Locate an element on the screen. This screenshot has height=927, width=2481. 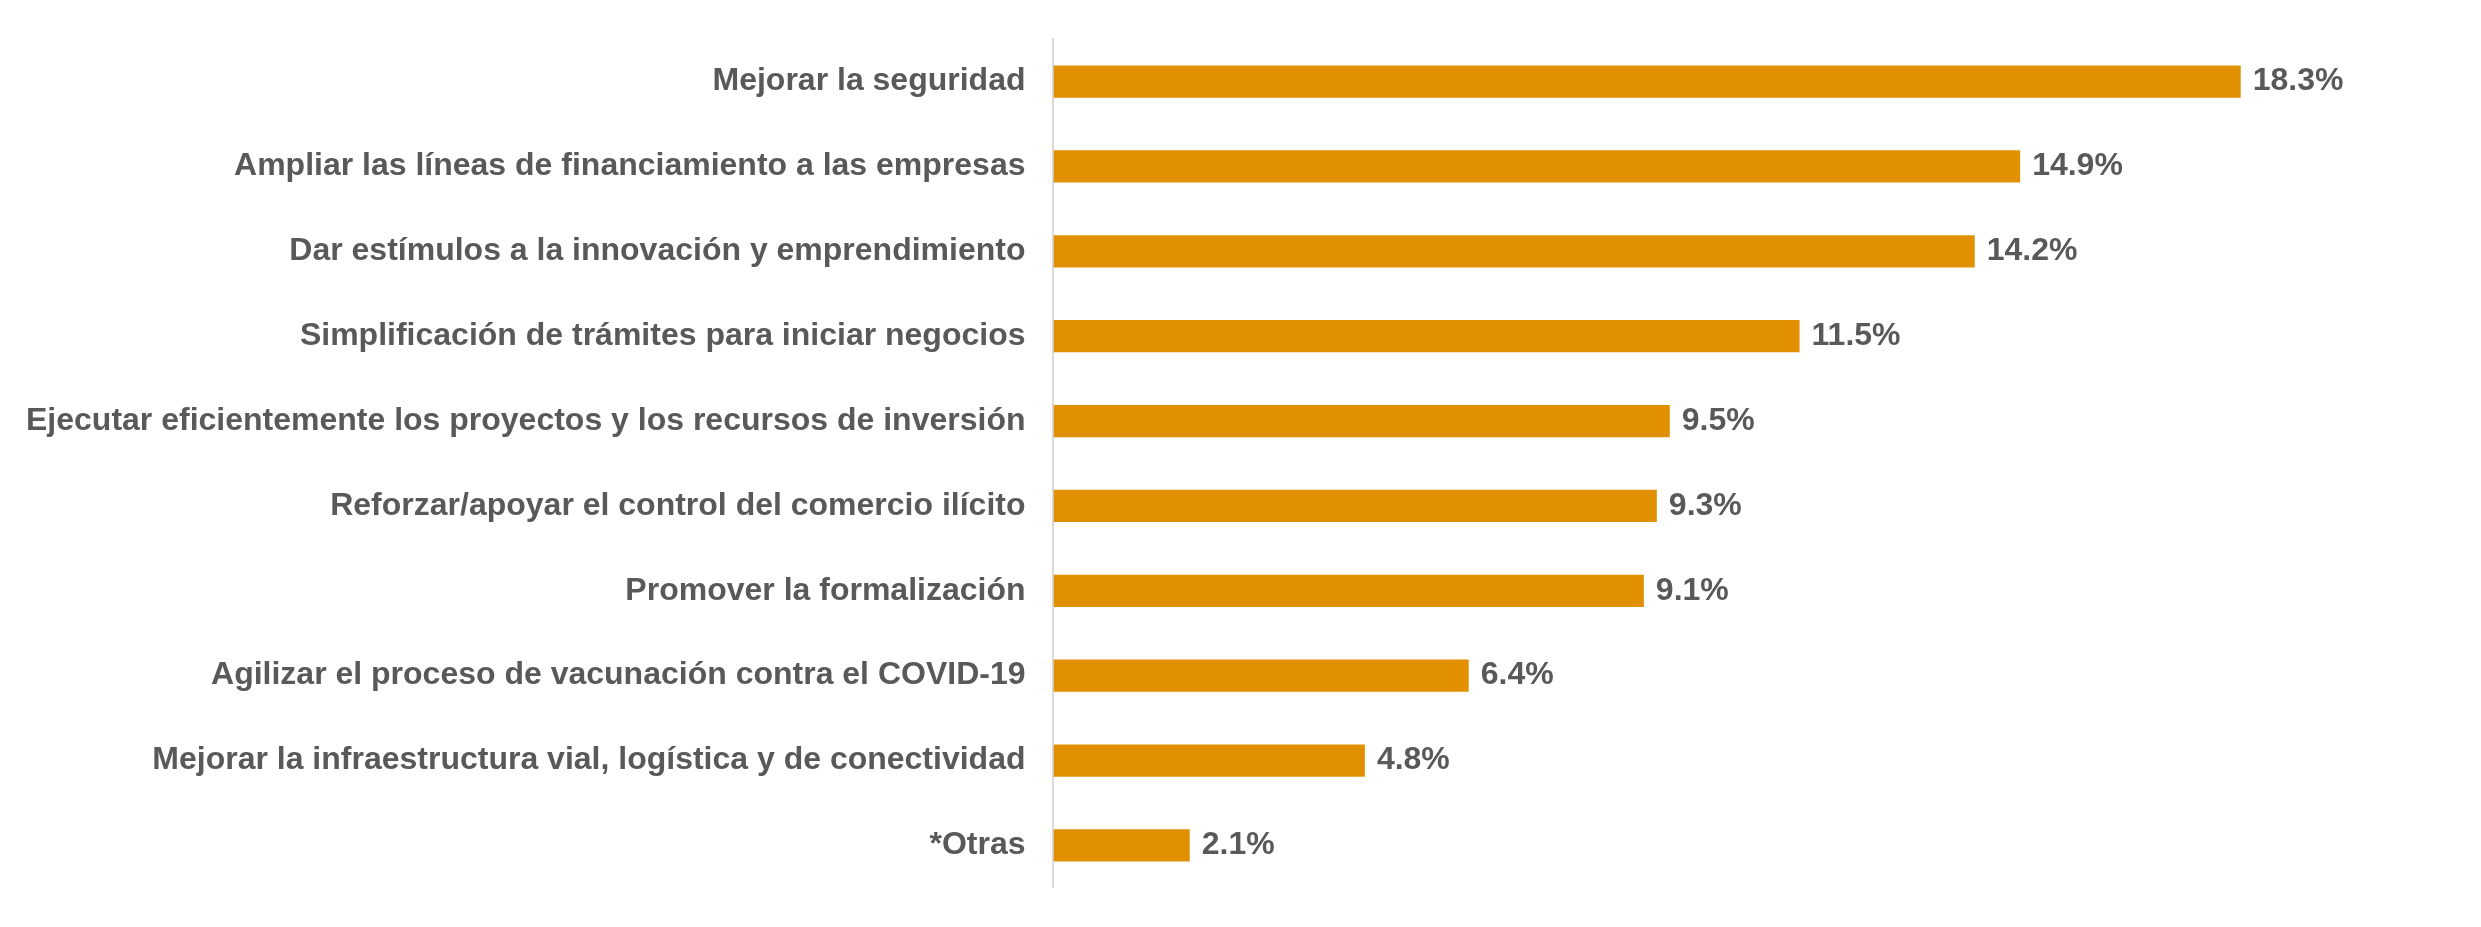
data-label: 2.1% is located at coordinates (1238, 843).